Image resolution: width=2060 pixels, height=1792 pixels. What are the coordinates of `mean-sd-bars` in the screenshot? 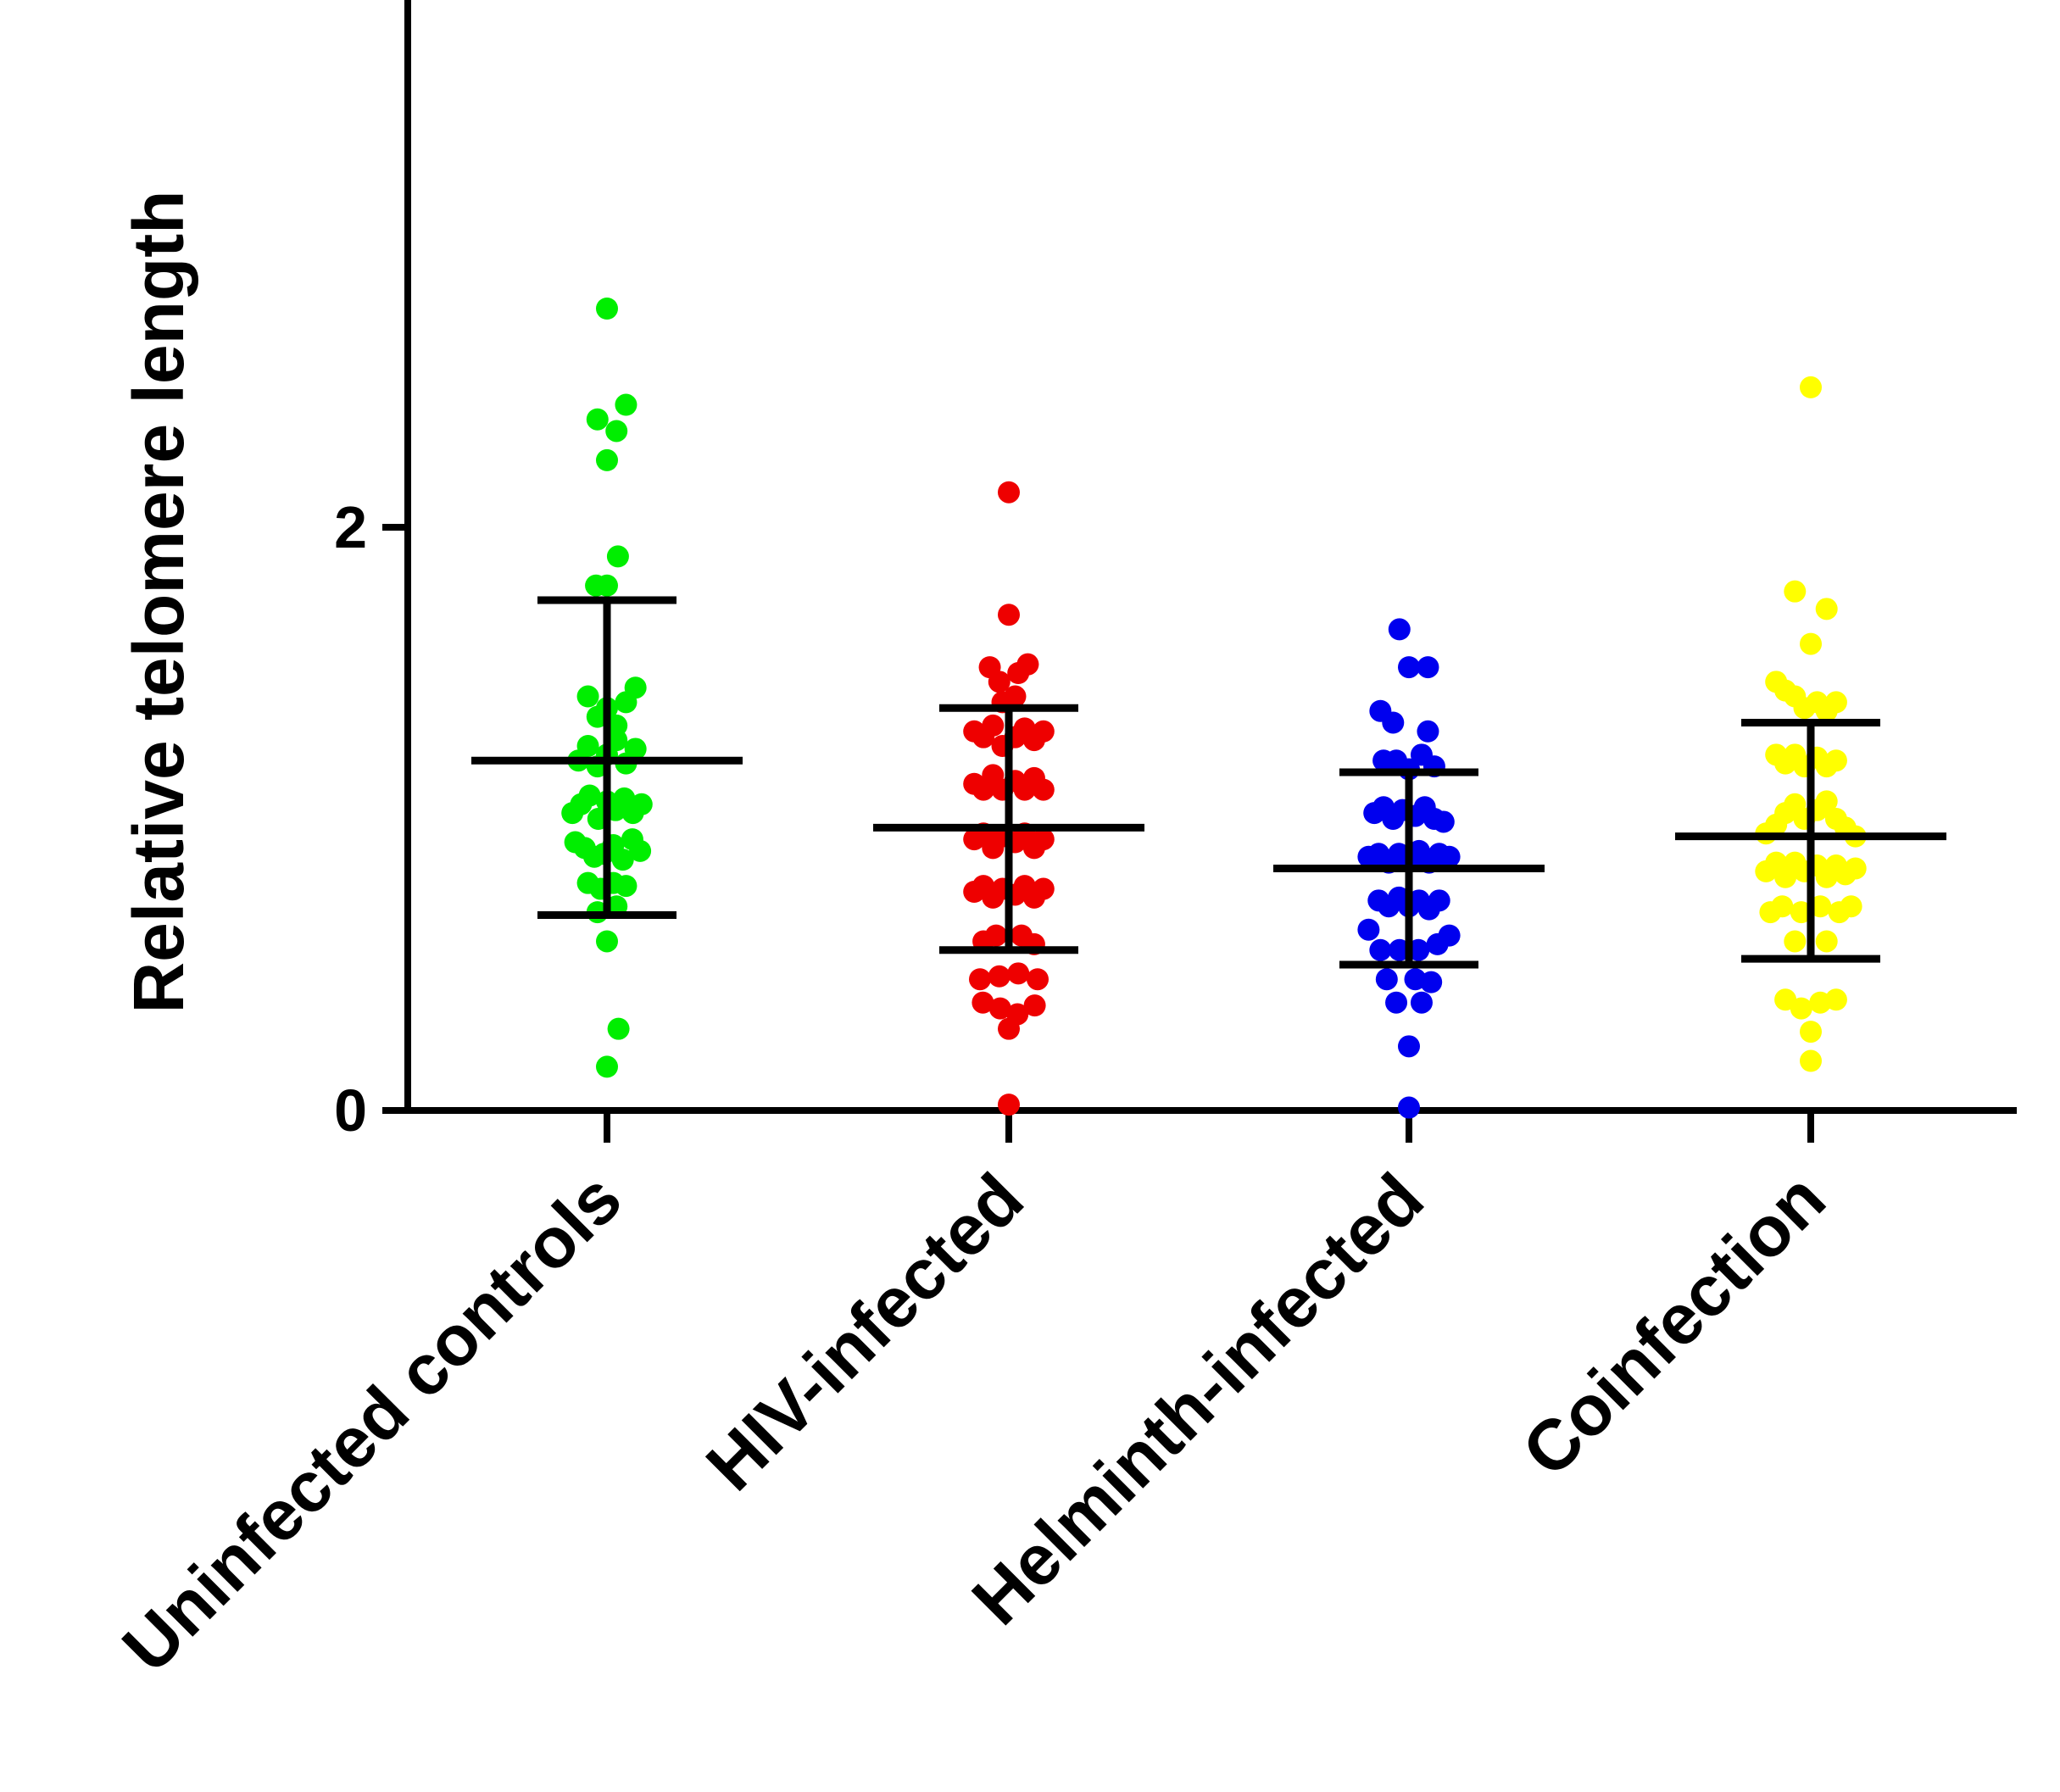 It's located at (1208, 782).